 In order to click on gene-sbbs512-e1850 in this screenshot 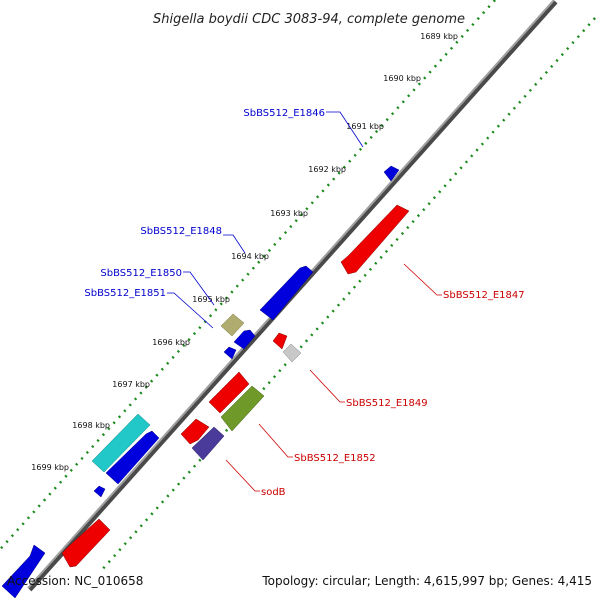, I will do `click(232, 325)`.